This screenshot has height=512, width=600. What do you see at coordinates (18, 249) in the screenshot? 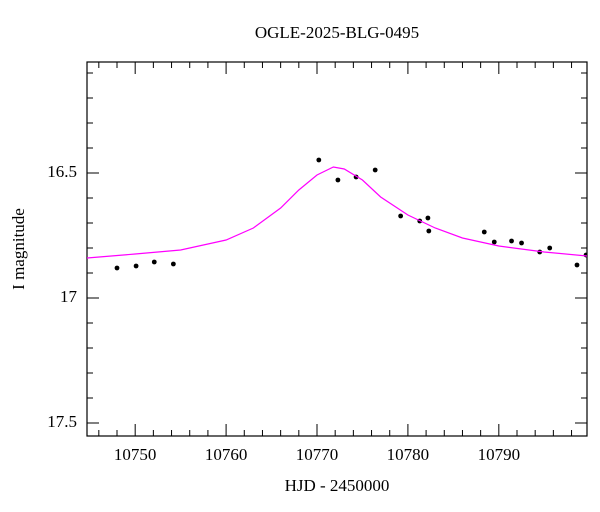
I see `y-axis-label: I magnitude` at bounding box center [18, 249].